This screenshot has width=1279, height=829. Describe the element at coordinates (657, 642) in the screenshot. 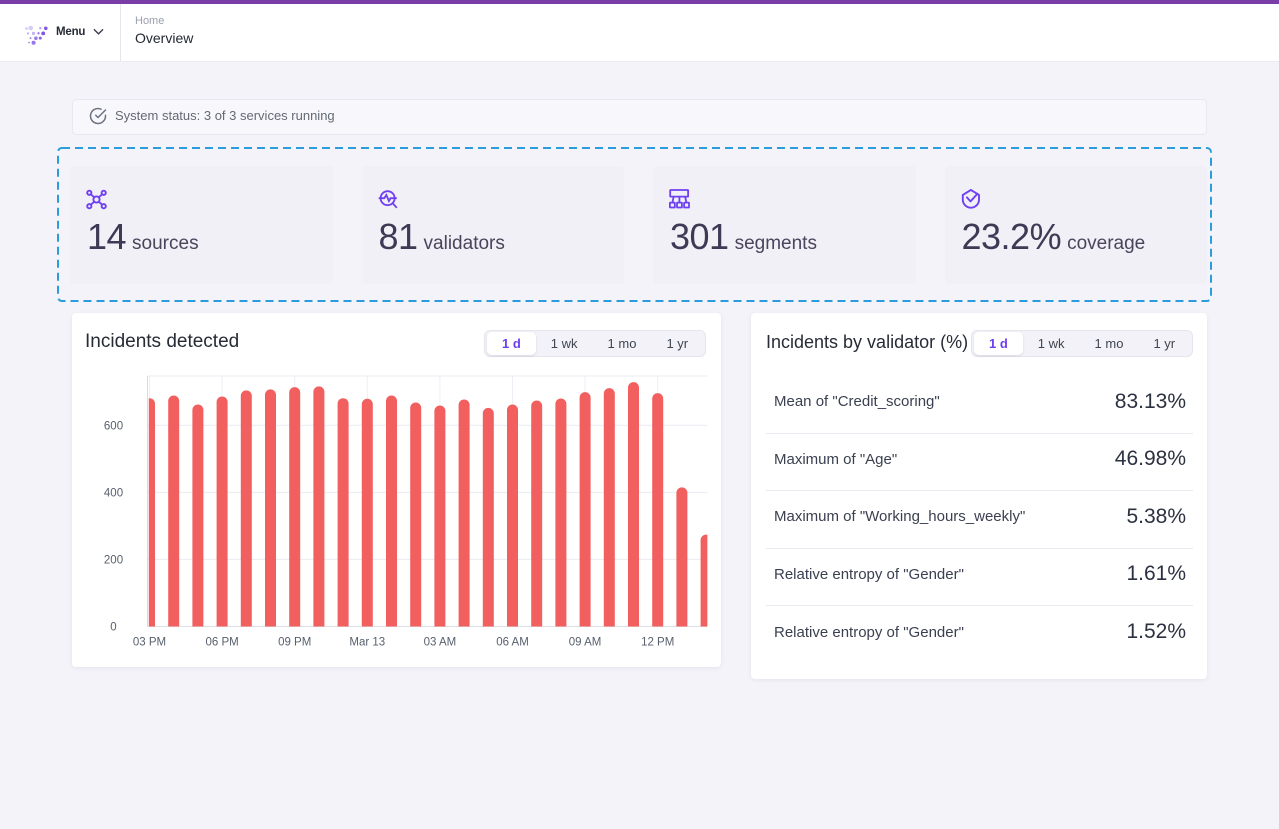

I see `svg-text: 12 PM` at that location.